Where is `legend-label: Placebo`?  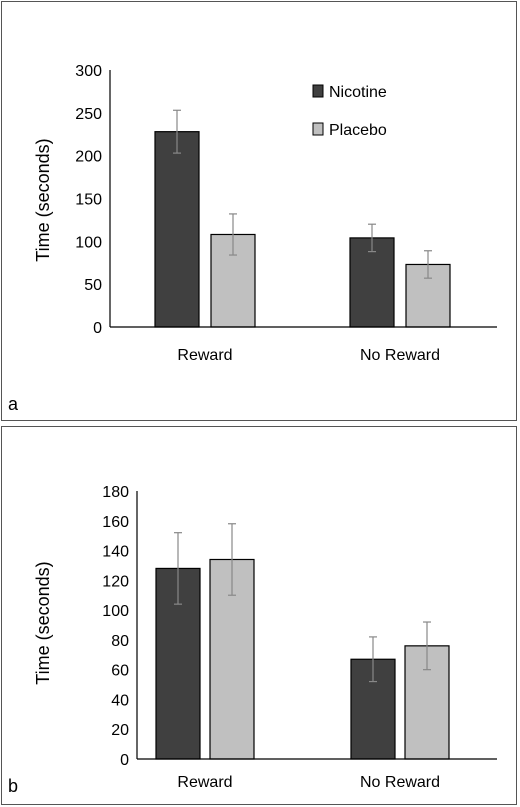
legend-label: Placebo is located at coordinates (358, 130).